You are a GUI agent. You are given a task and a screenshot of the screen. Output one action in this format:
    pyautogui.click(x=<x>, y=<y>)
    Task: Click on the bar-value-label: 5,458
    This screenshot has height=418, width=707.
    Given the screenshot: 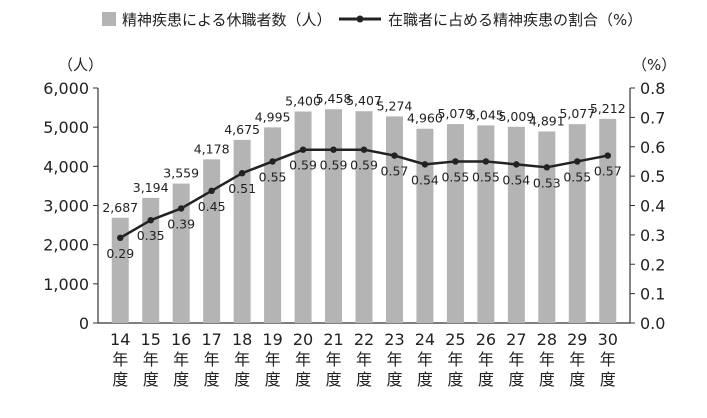 What is the action you would take?
    pyautogui.click(x=334, y=98)
    